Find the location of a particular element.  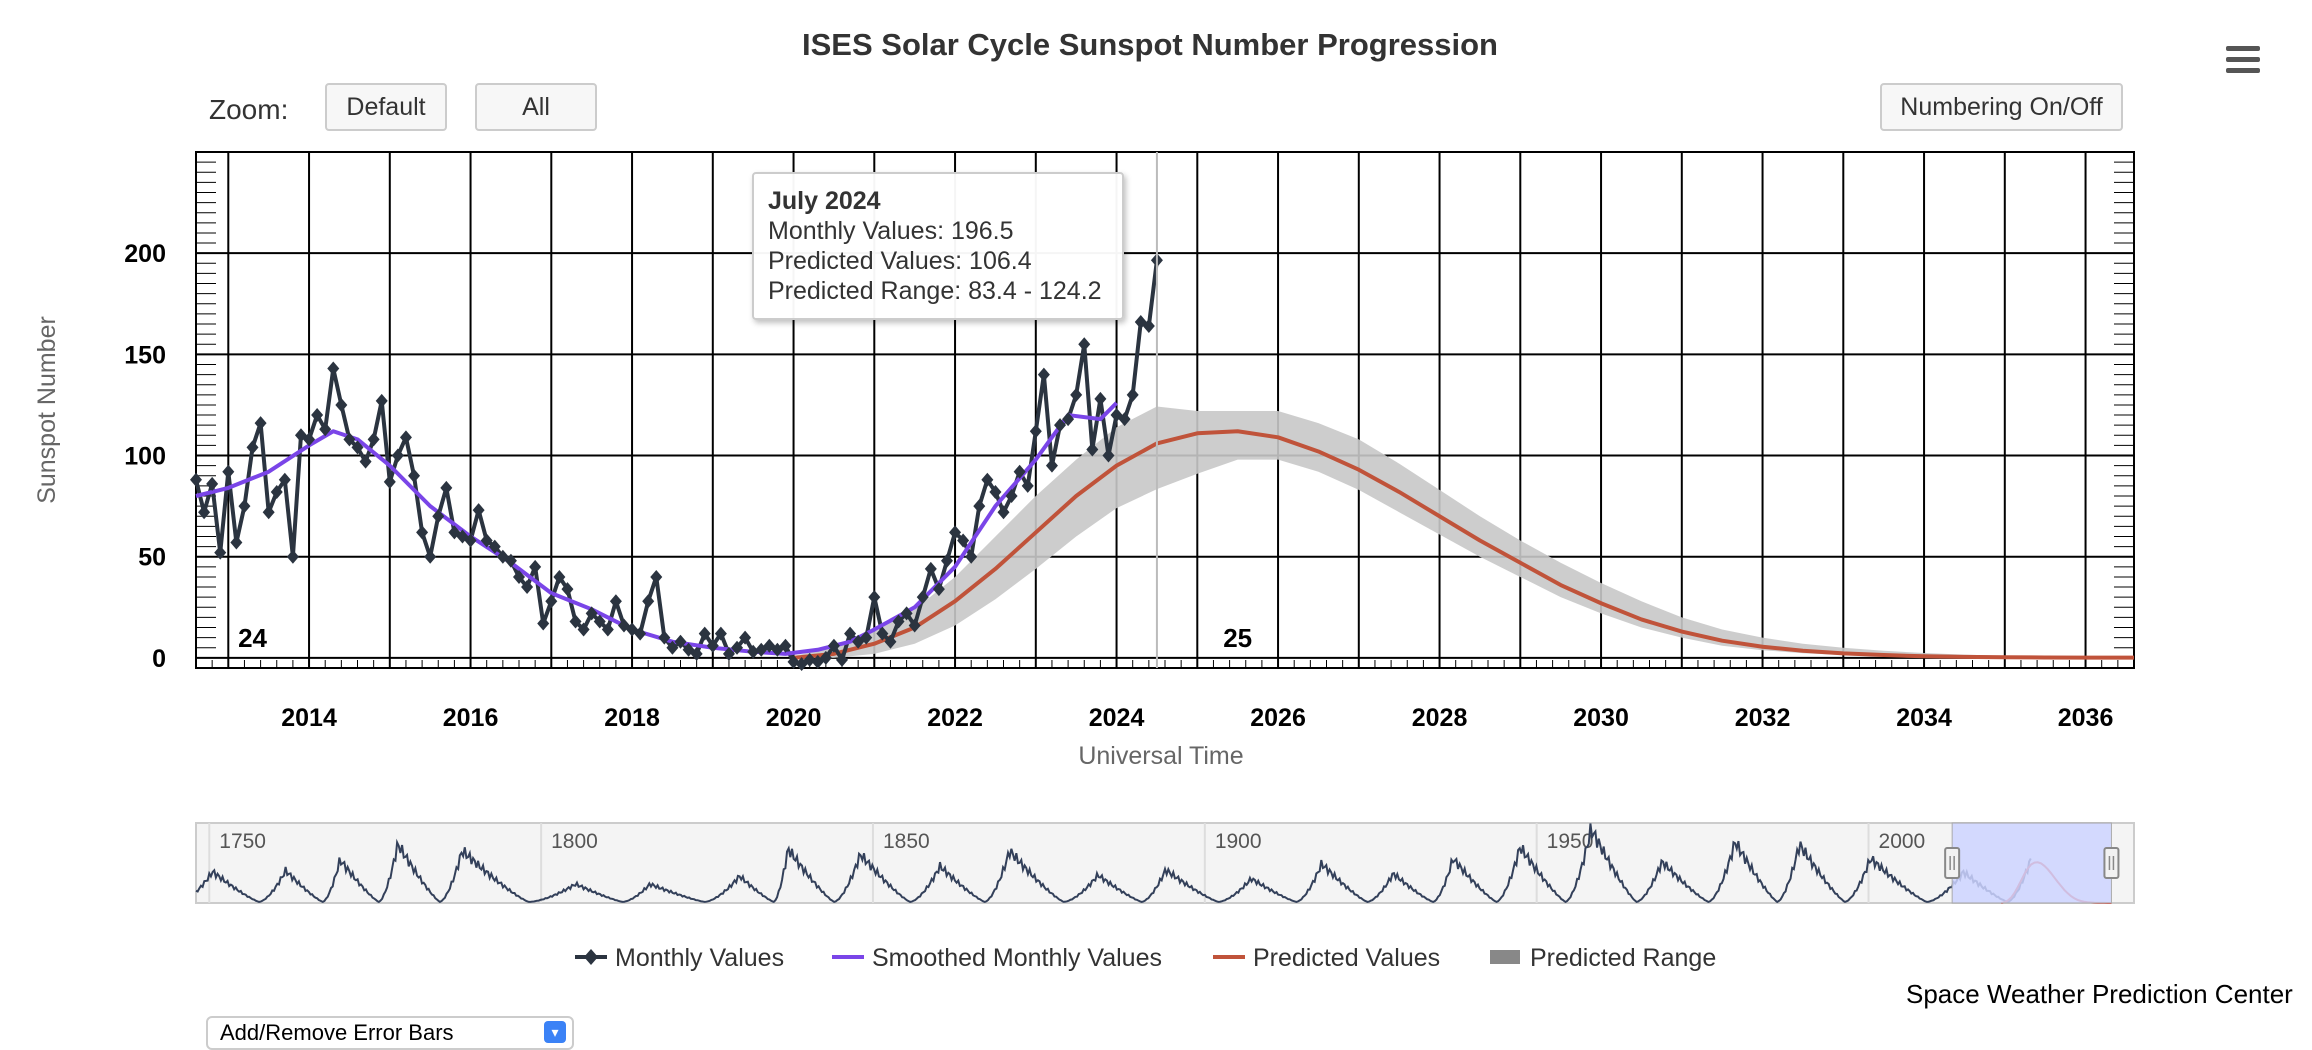

navigator-selection is located at coordinates (2031, 863).